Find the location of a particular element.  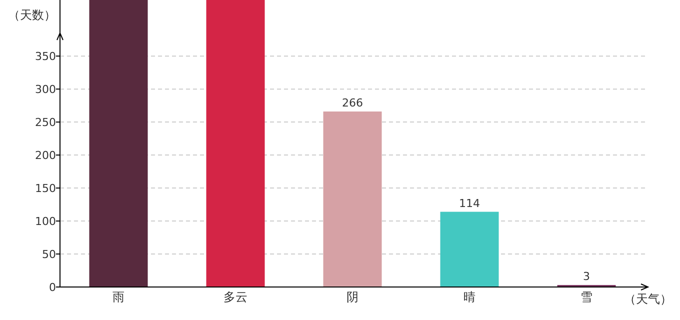

y-tick-label: 350 is located at coordinates (45, 56).